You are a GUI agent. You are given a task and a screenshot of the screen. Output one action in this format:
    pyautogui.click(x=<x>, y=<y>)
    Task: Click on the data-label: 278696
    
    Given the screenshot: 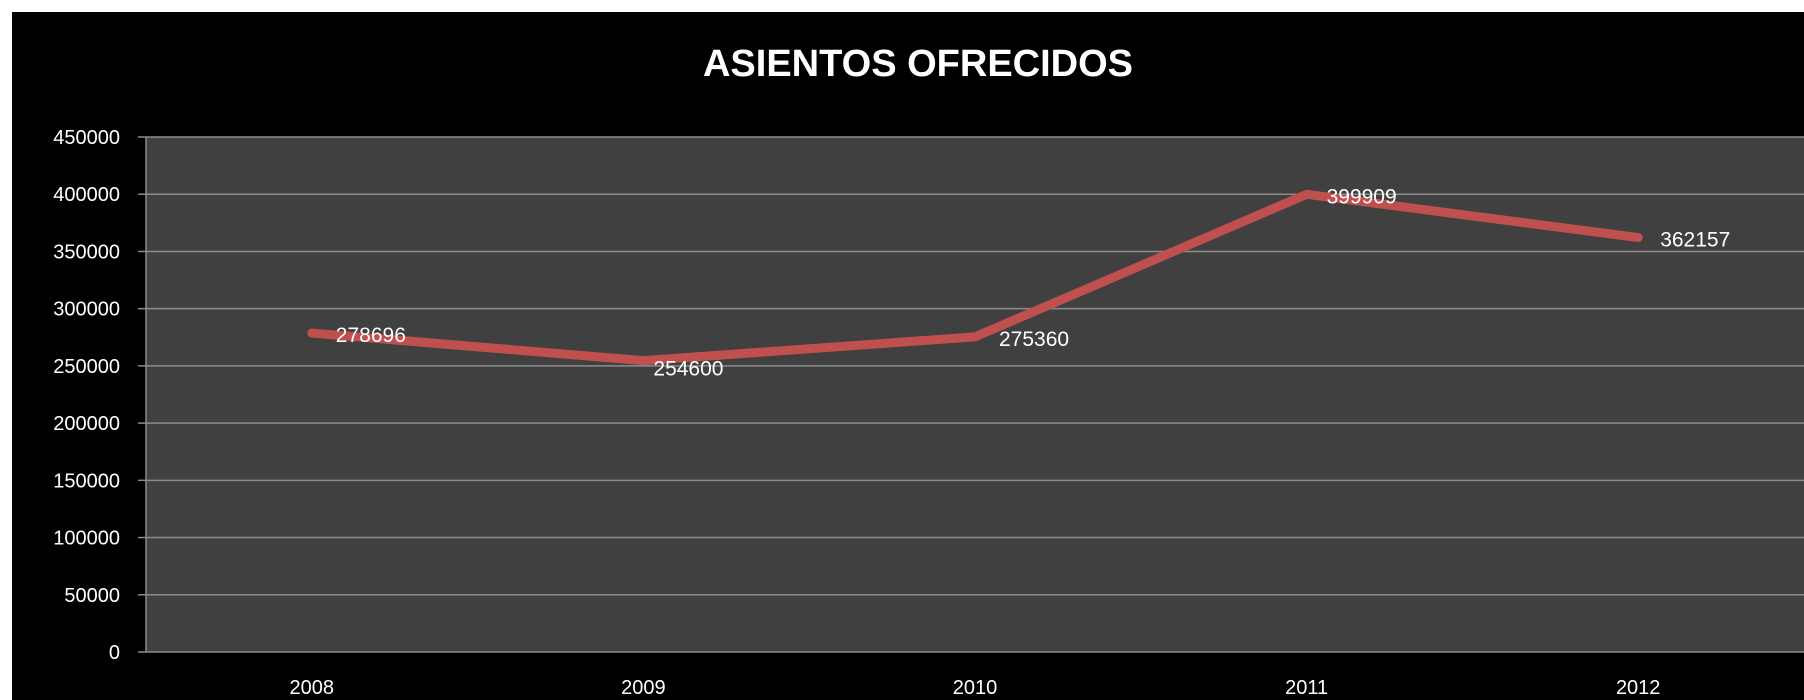 What is the action you would take?
    pyautogui.click(x=371, y=335)
    